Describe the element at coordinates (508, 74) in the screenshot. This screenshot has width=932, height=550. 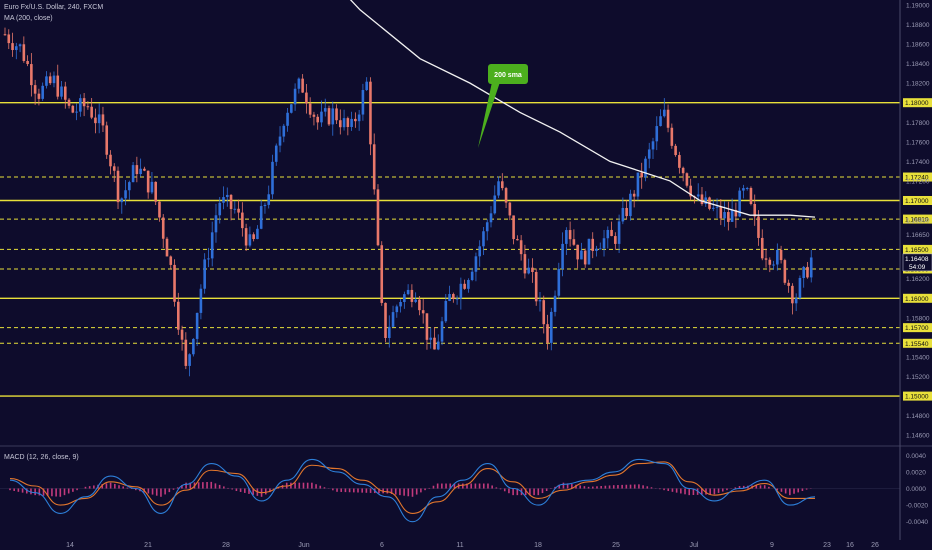
I see `callout-box` at that location.